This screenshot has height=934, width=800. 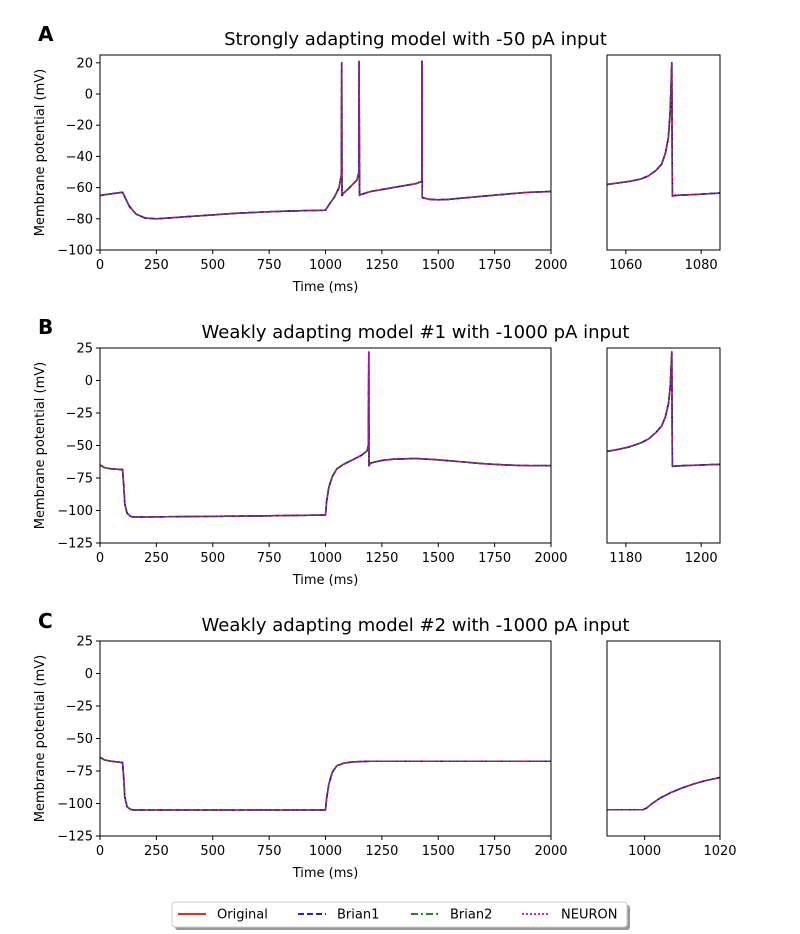 I want to click on y-tick: −60, so click(x=83, y=188).